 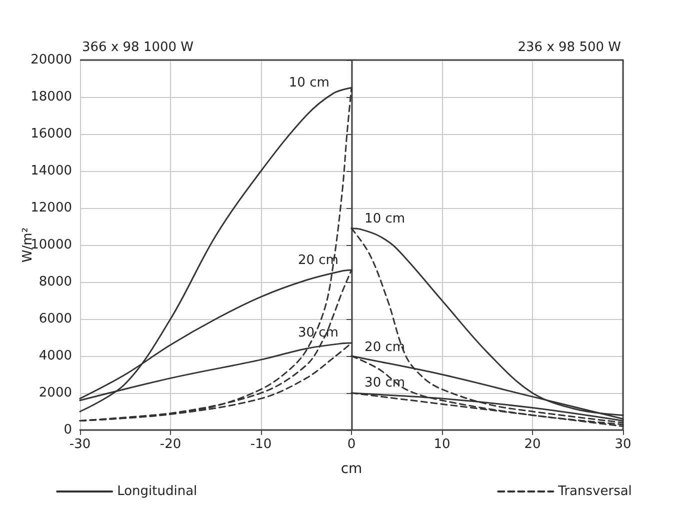 I want to click on y-tick-label: 8000, so click(x=55, y=282).